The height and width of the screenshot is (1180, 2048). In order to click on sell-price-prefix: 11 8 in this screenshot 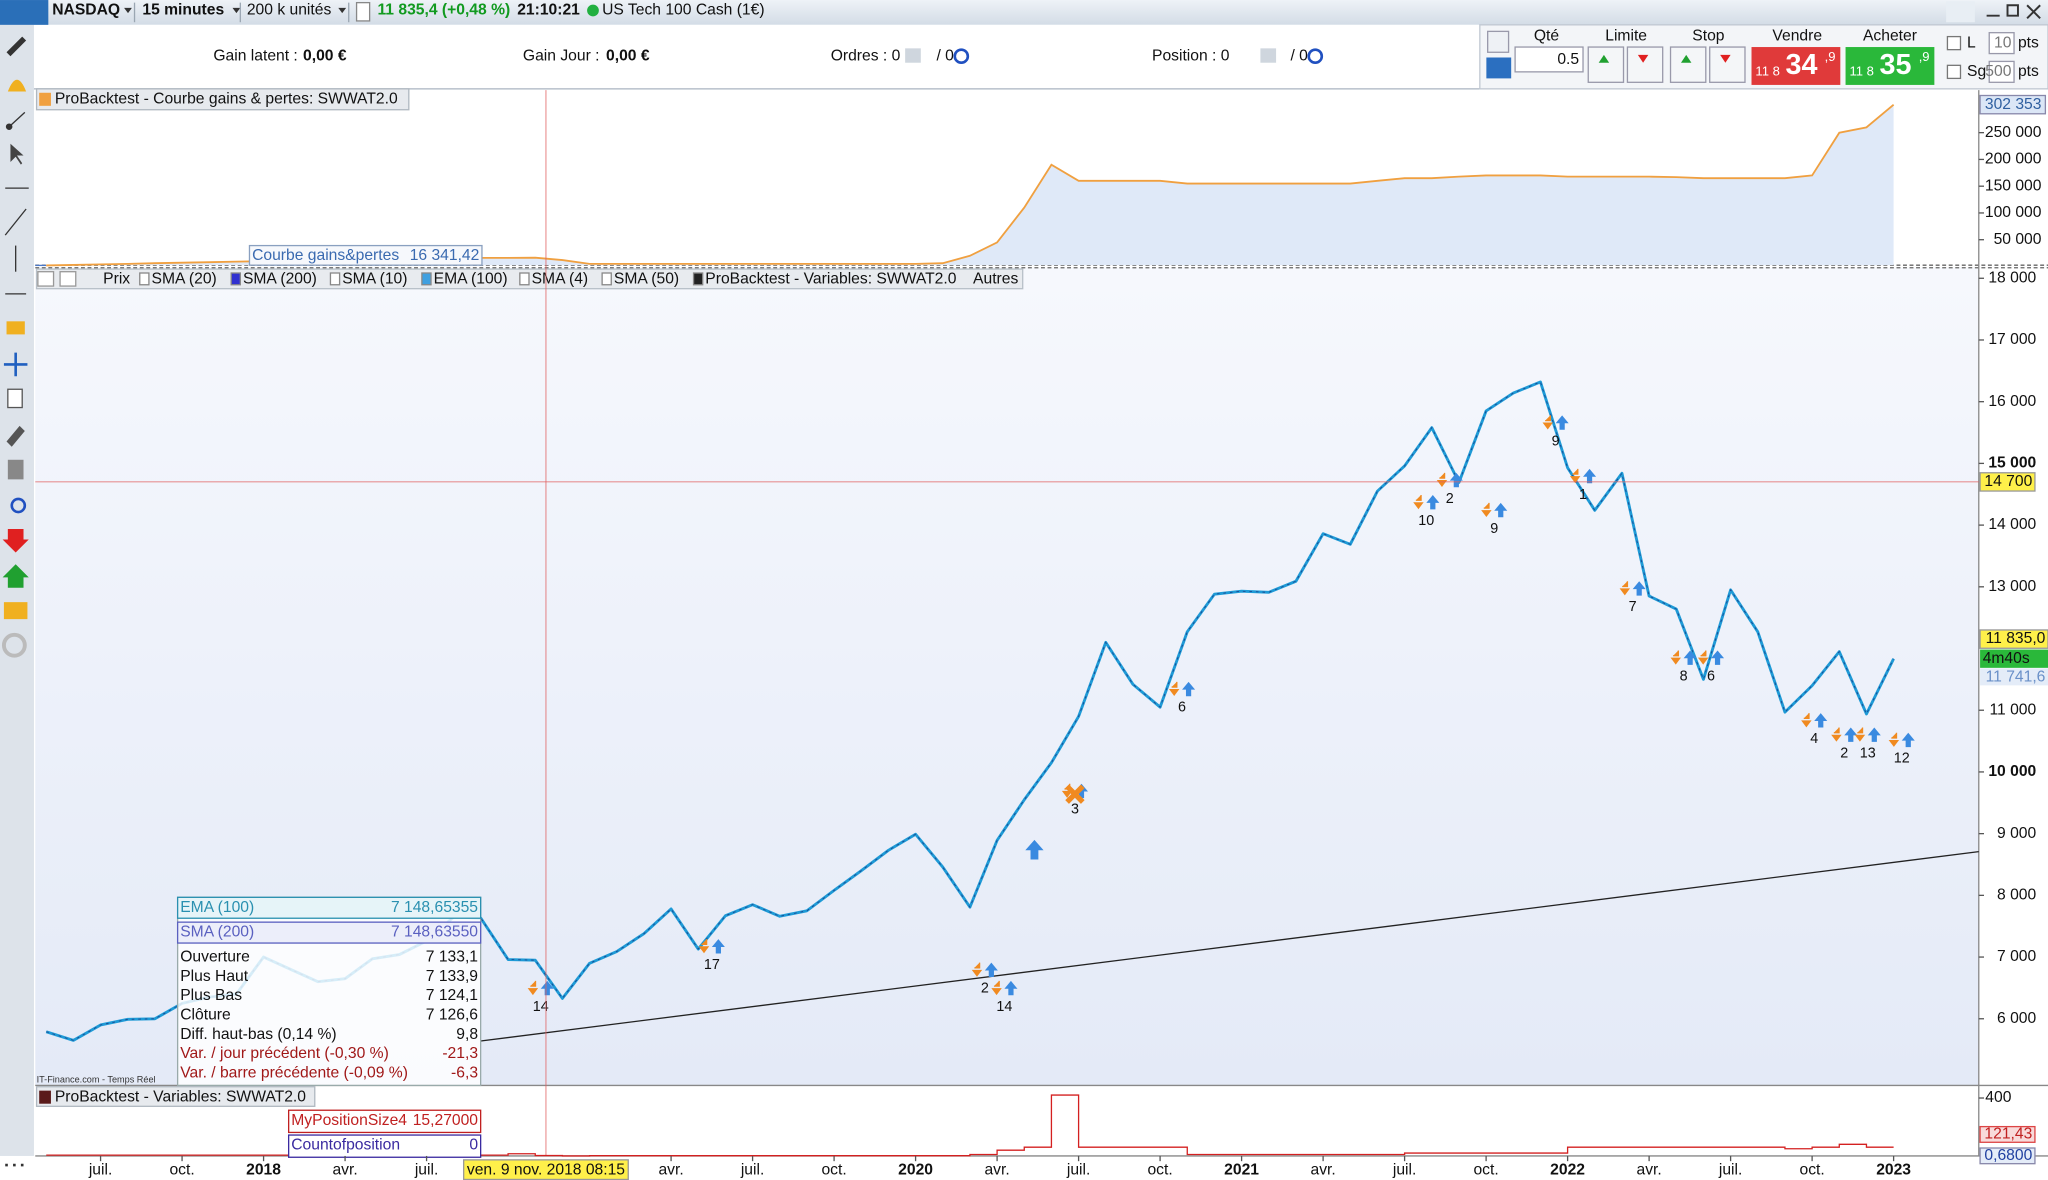, I will do `click(1767, 70)`.